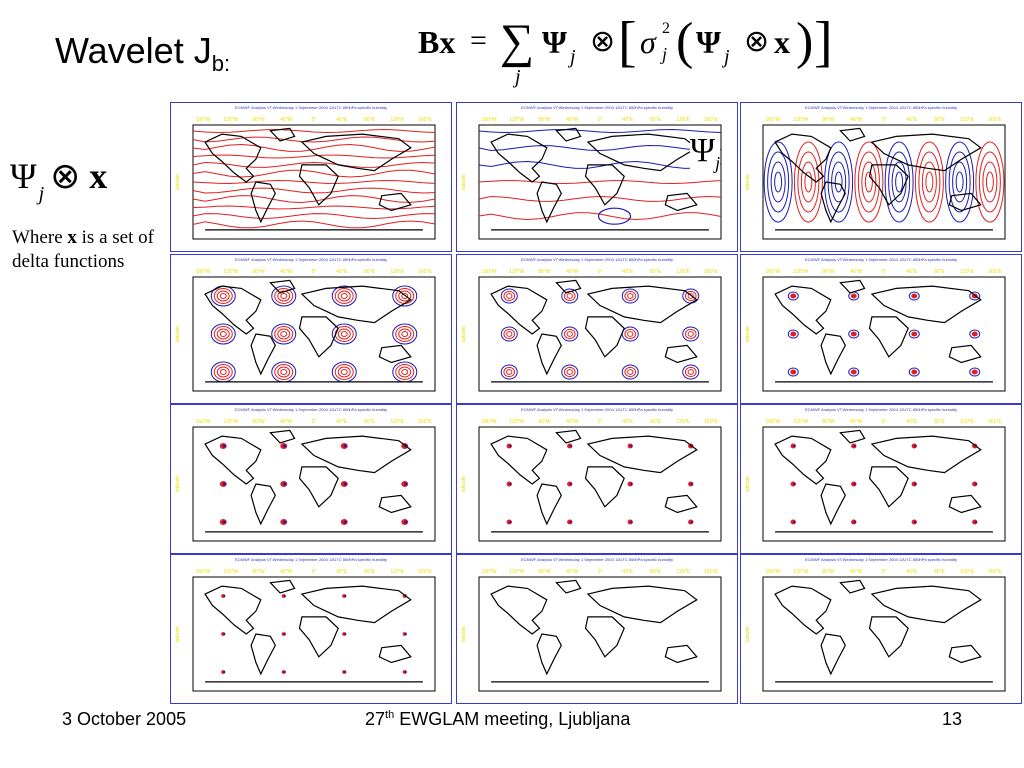  I want to click on formula-sum-index: j, so click(518, 77).